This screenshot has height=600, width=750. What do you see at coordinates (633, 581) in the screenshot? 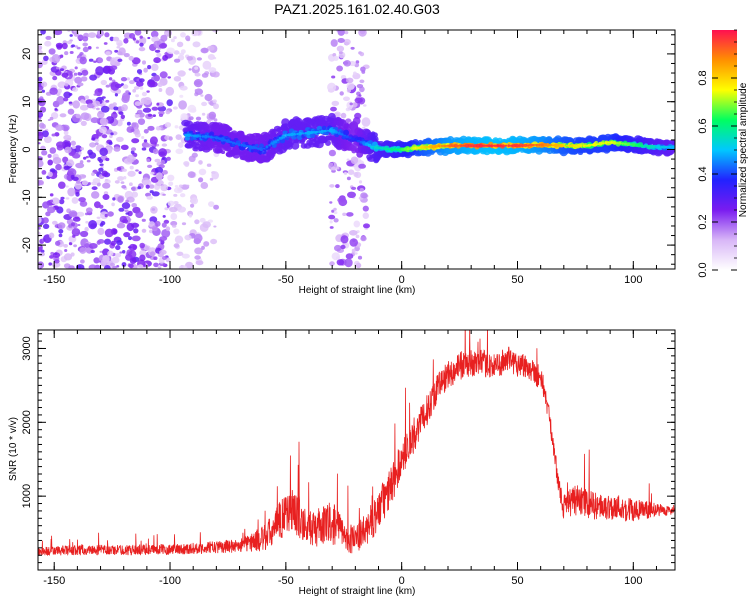
I see `x-tick-label: 100` at bounding box center [633, 581].